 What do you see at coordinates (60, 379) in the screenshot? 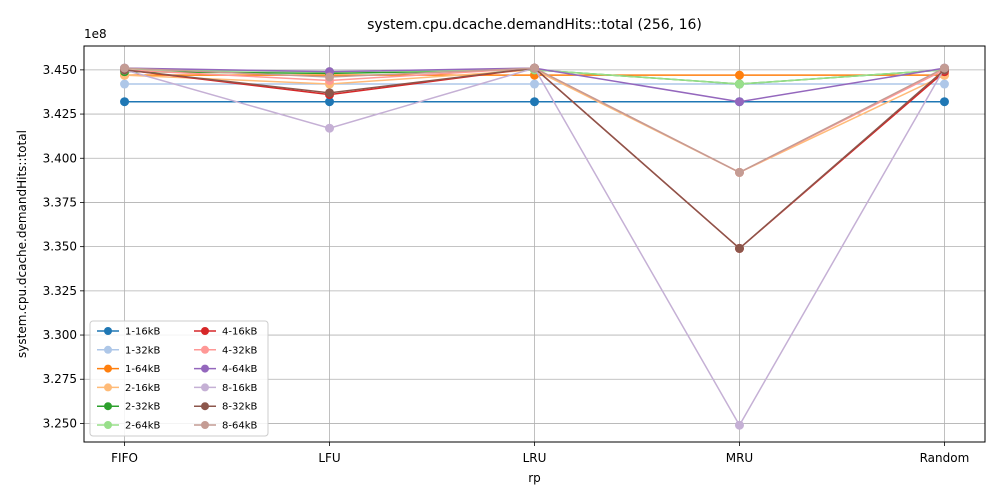
I see `y-tick-label: 3.275` at bounding box center [60, 379].